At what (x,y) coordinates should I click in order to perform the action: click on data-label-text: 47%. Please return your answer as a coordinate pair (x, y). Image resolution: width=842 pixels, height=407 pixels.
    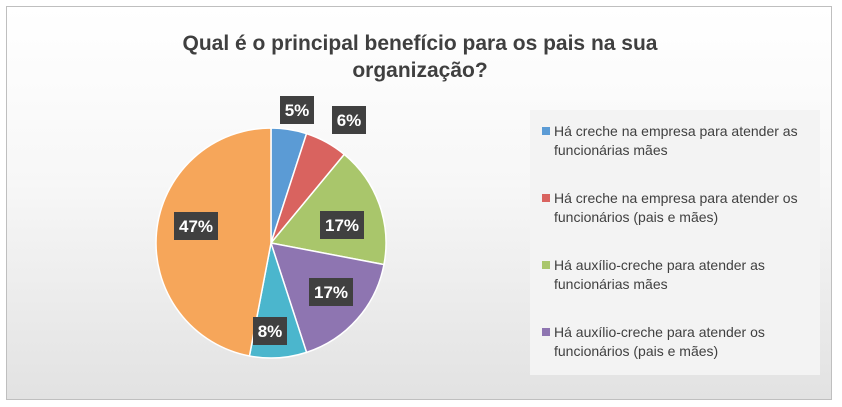
    Looking at the image, I should click on (196, 226).